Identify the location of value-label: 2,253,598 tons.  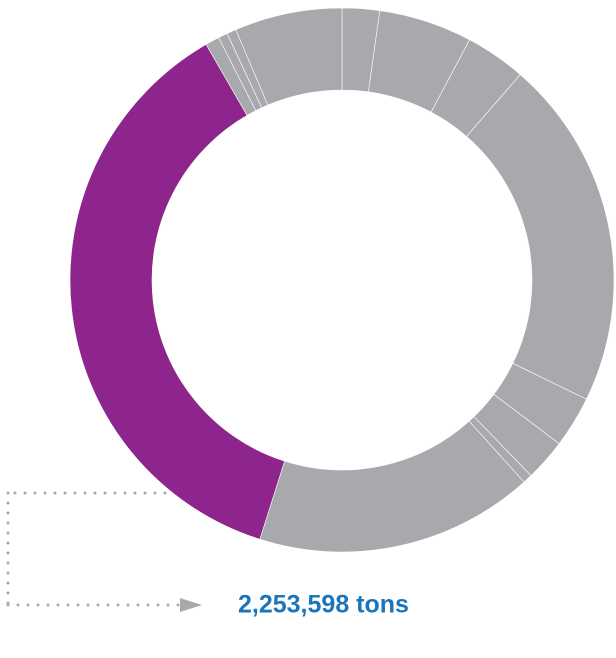
(323, 605).